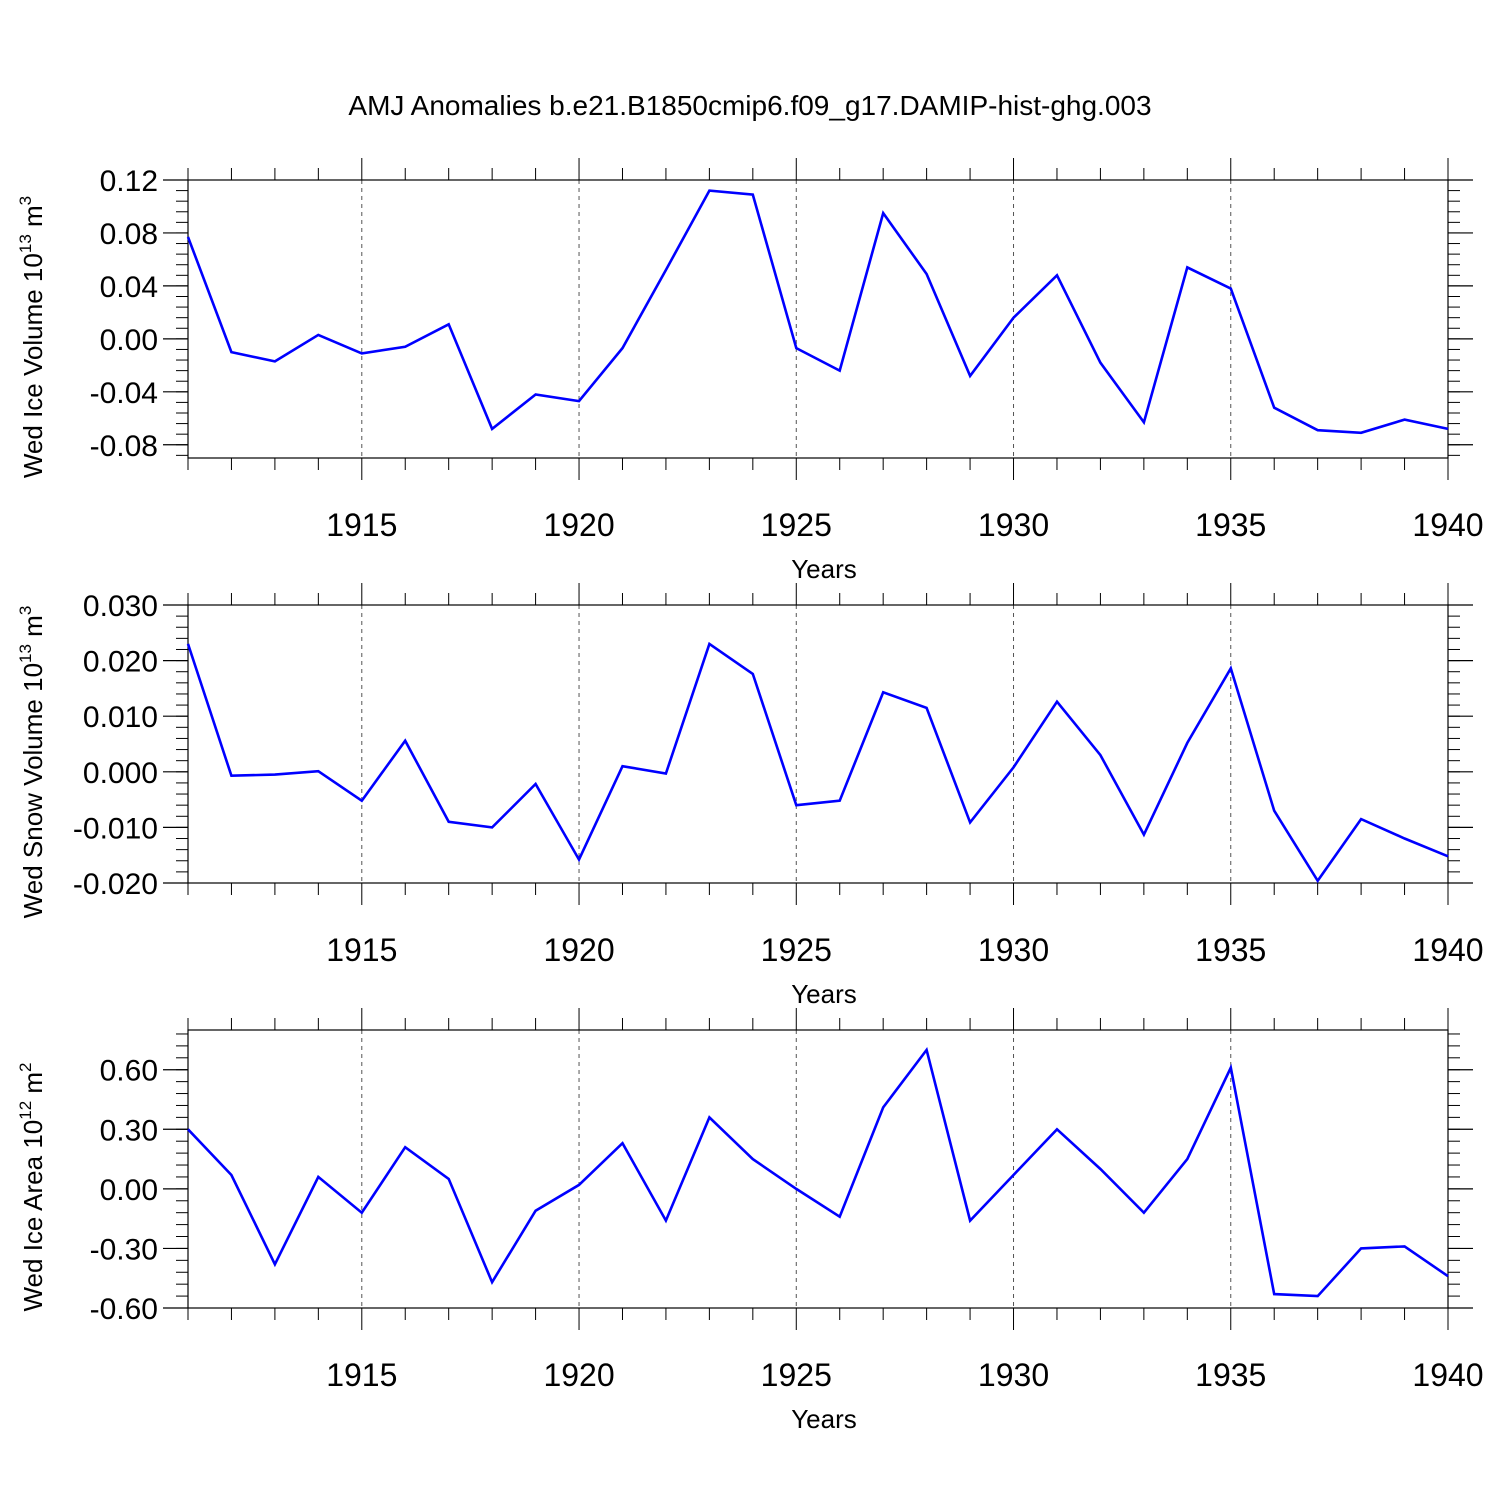  Describe the element at coordinates (120, 662) in the screenshot. I see `y-tick-label: 0.020` at that location.